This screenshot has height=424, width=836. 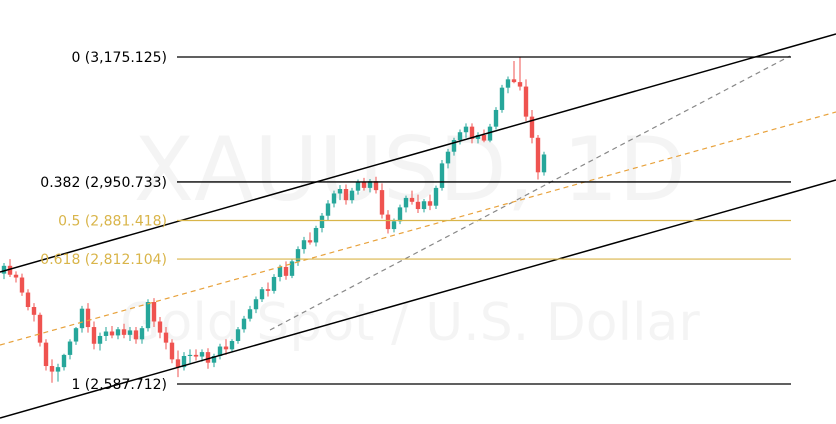 What do you see at coordinates (112, 222) in the screenshot?
I see `fib-label-0.5: 0.5 (2,881.418)` at bounding box center [112, 222].